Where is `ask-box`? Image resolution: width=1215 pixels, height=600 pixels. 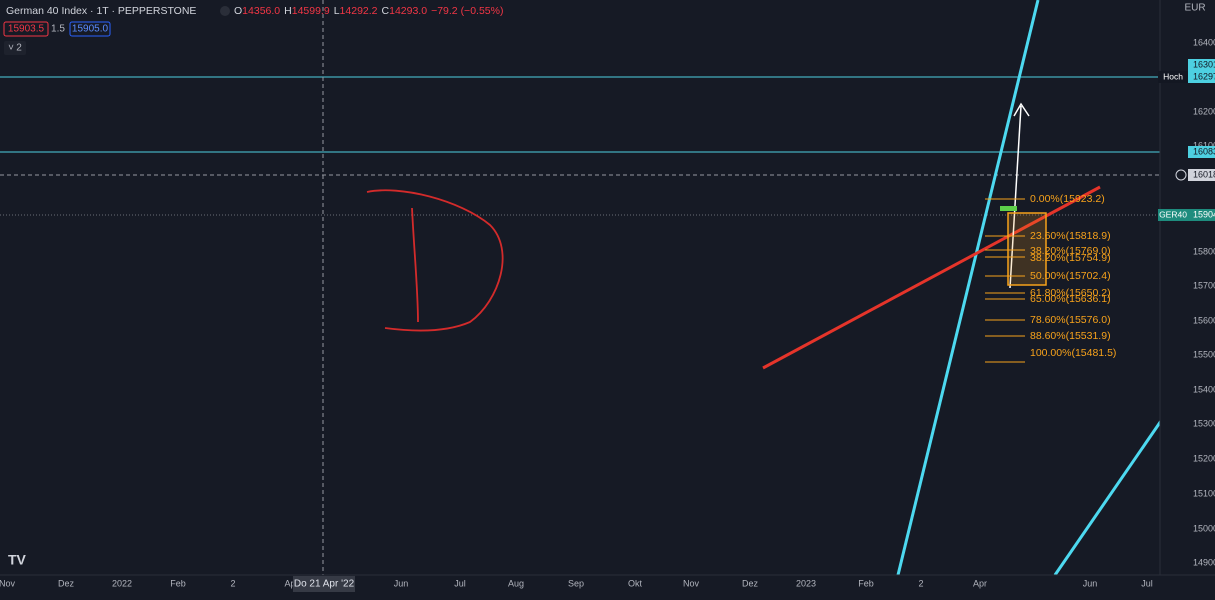
ask-box is located at coordinates (90, 29).